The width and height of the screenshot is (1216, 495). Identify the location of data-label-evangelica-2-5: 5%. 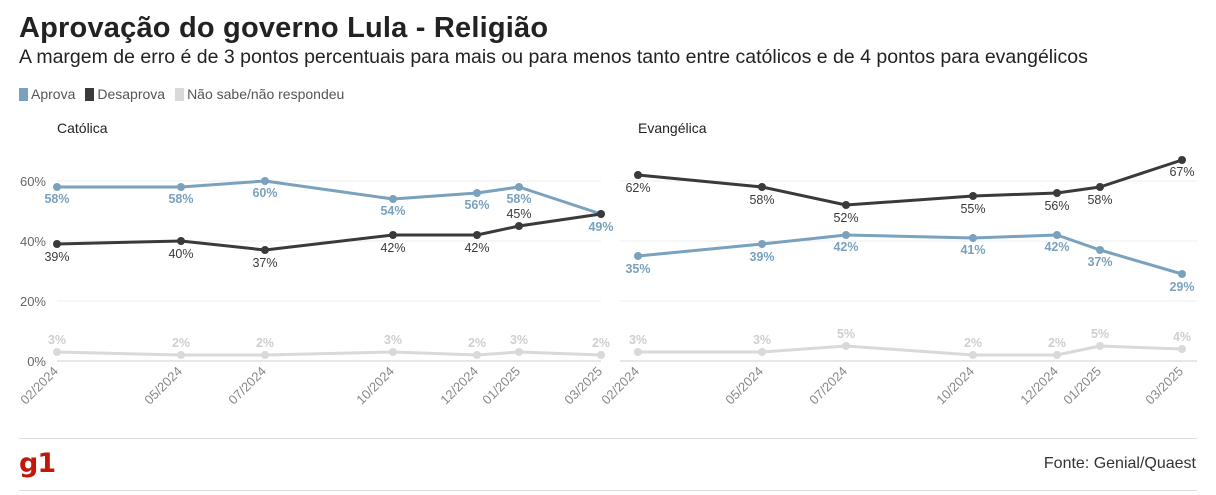
(1100, 334).